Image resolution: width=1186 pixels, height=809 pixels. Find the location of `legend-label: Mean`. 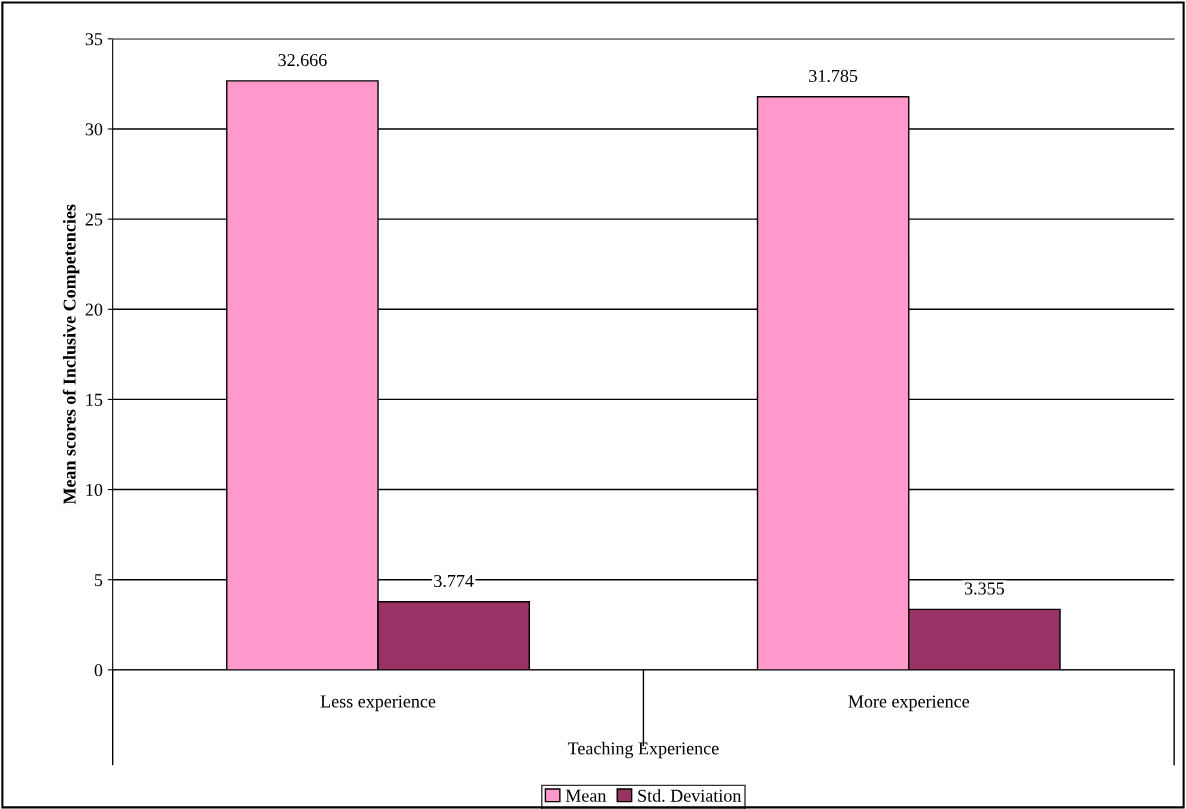

legend-label: Mean is located at coordinates (586, 795).